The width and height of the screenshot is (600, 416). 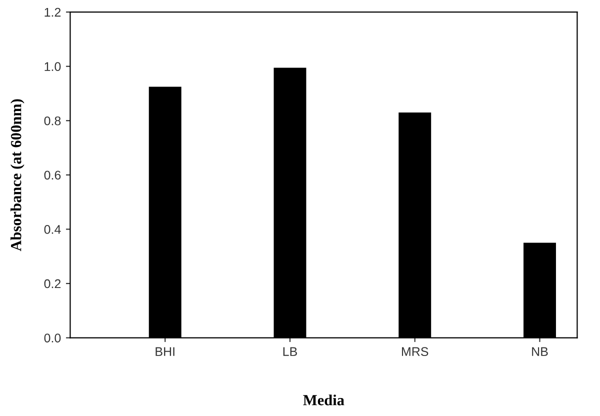 What do you see at coordinates (290, 351) in the screenshot?
I see `x-tick-label: LB` at bounding box center [290, 351].